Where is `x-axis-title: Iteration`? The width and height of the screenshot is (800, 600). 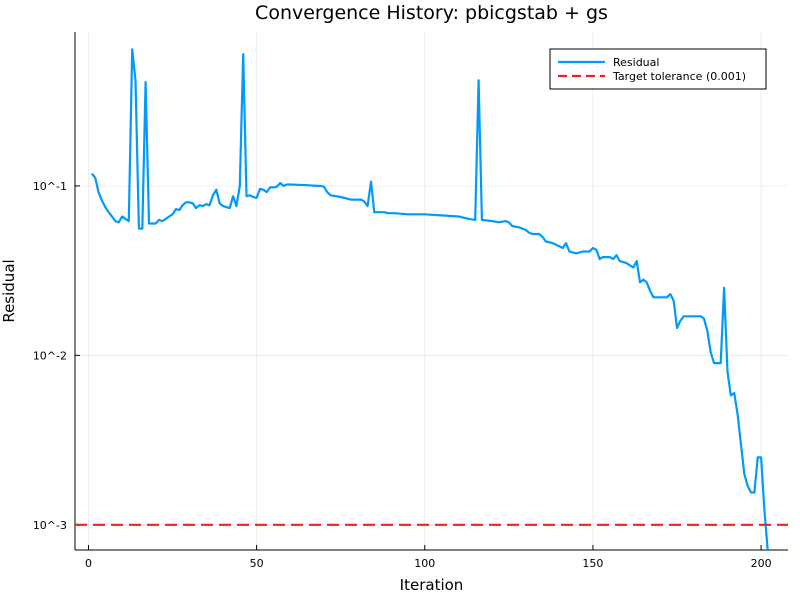 x-axis-title: Iteration is located at coordinates (432, 585).